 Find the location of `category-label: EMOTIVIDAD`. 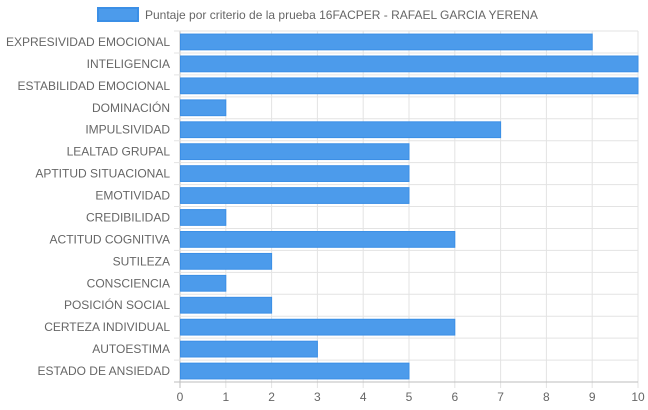

category-label: EMOTIVIDAD is located at coordinates (132, 196).